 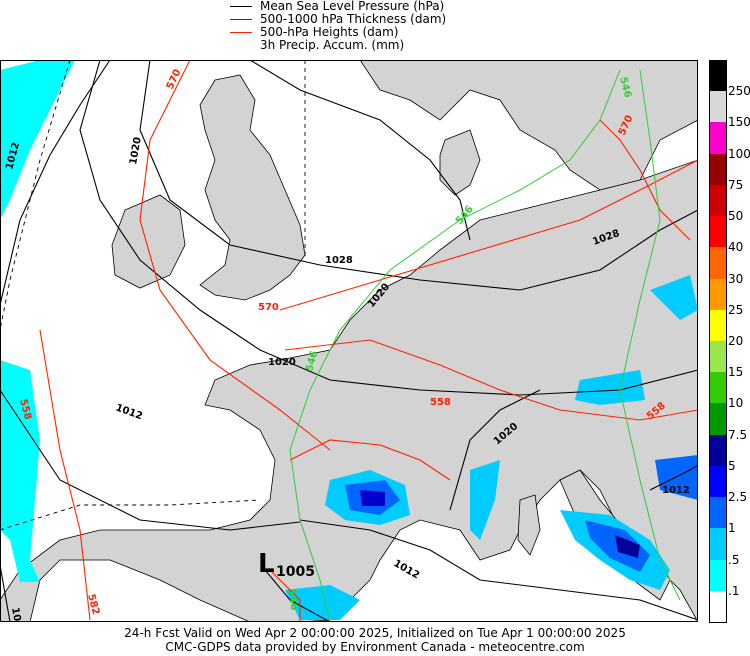 What do you see at coordinates (339, 260) in the screenshot?
I see `isobar-label: 1028` at bounding box center [339, 260].